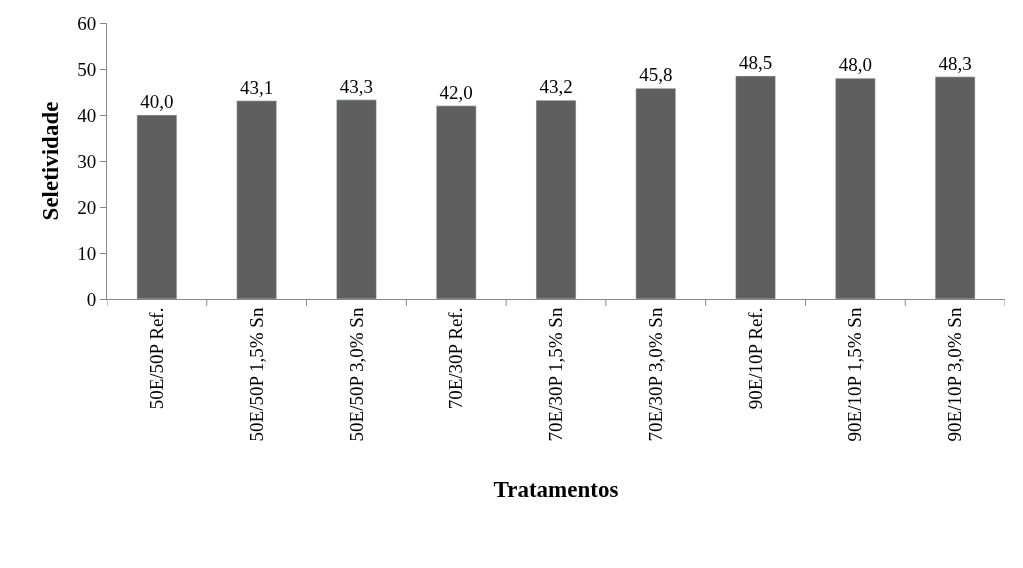  I want to click on data-label: 43,2, so click(556, 87).